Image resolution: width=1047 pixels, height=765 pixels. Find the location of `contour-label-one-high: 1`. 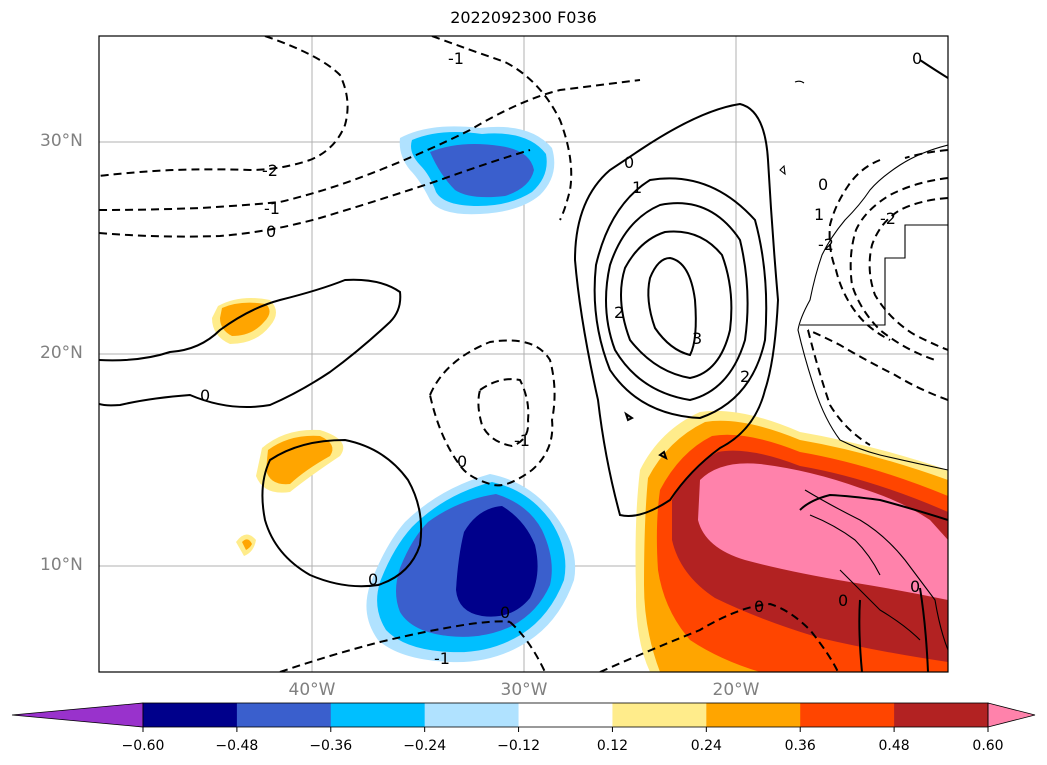

contour-label-one-high: 1 is located at coordinates (637, 187).